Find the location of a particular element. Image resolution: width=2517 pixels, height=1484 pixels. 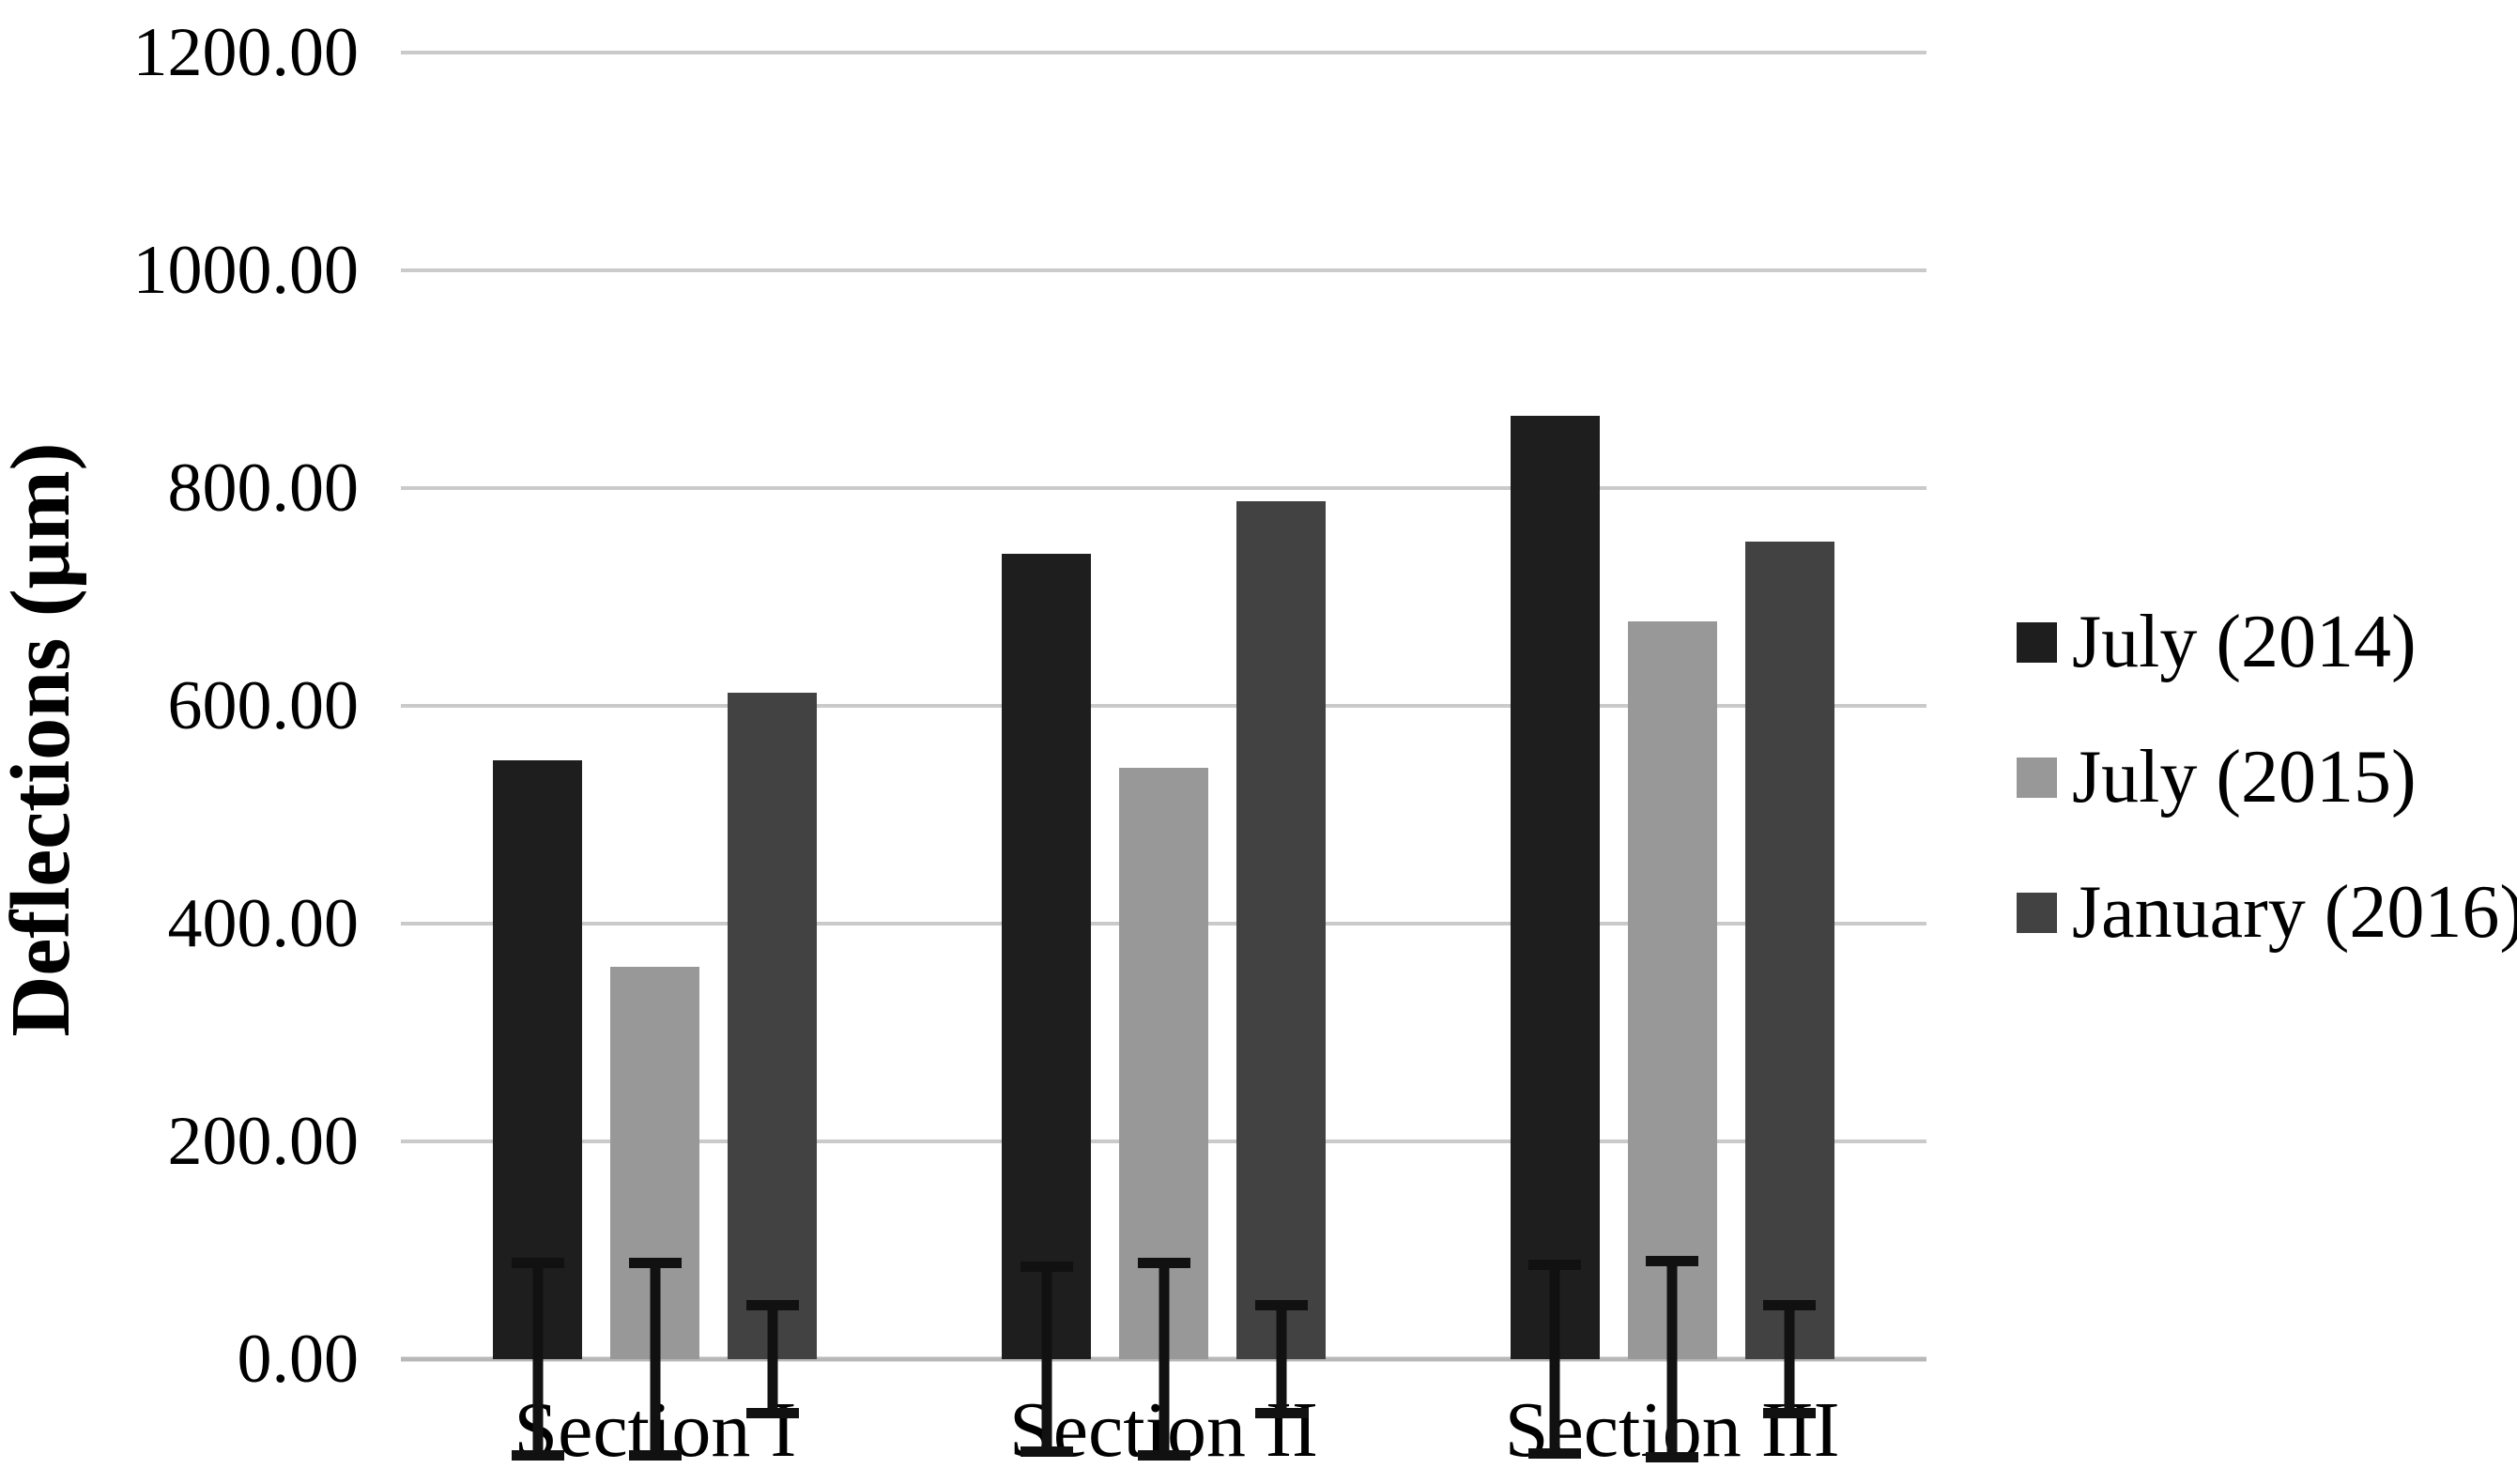

y-tick-label-1200: 1200.00 is located at coordinates (246, 52).